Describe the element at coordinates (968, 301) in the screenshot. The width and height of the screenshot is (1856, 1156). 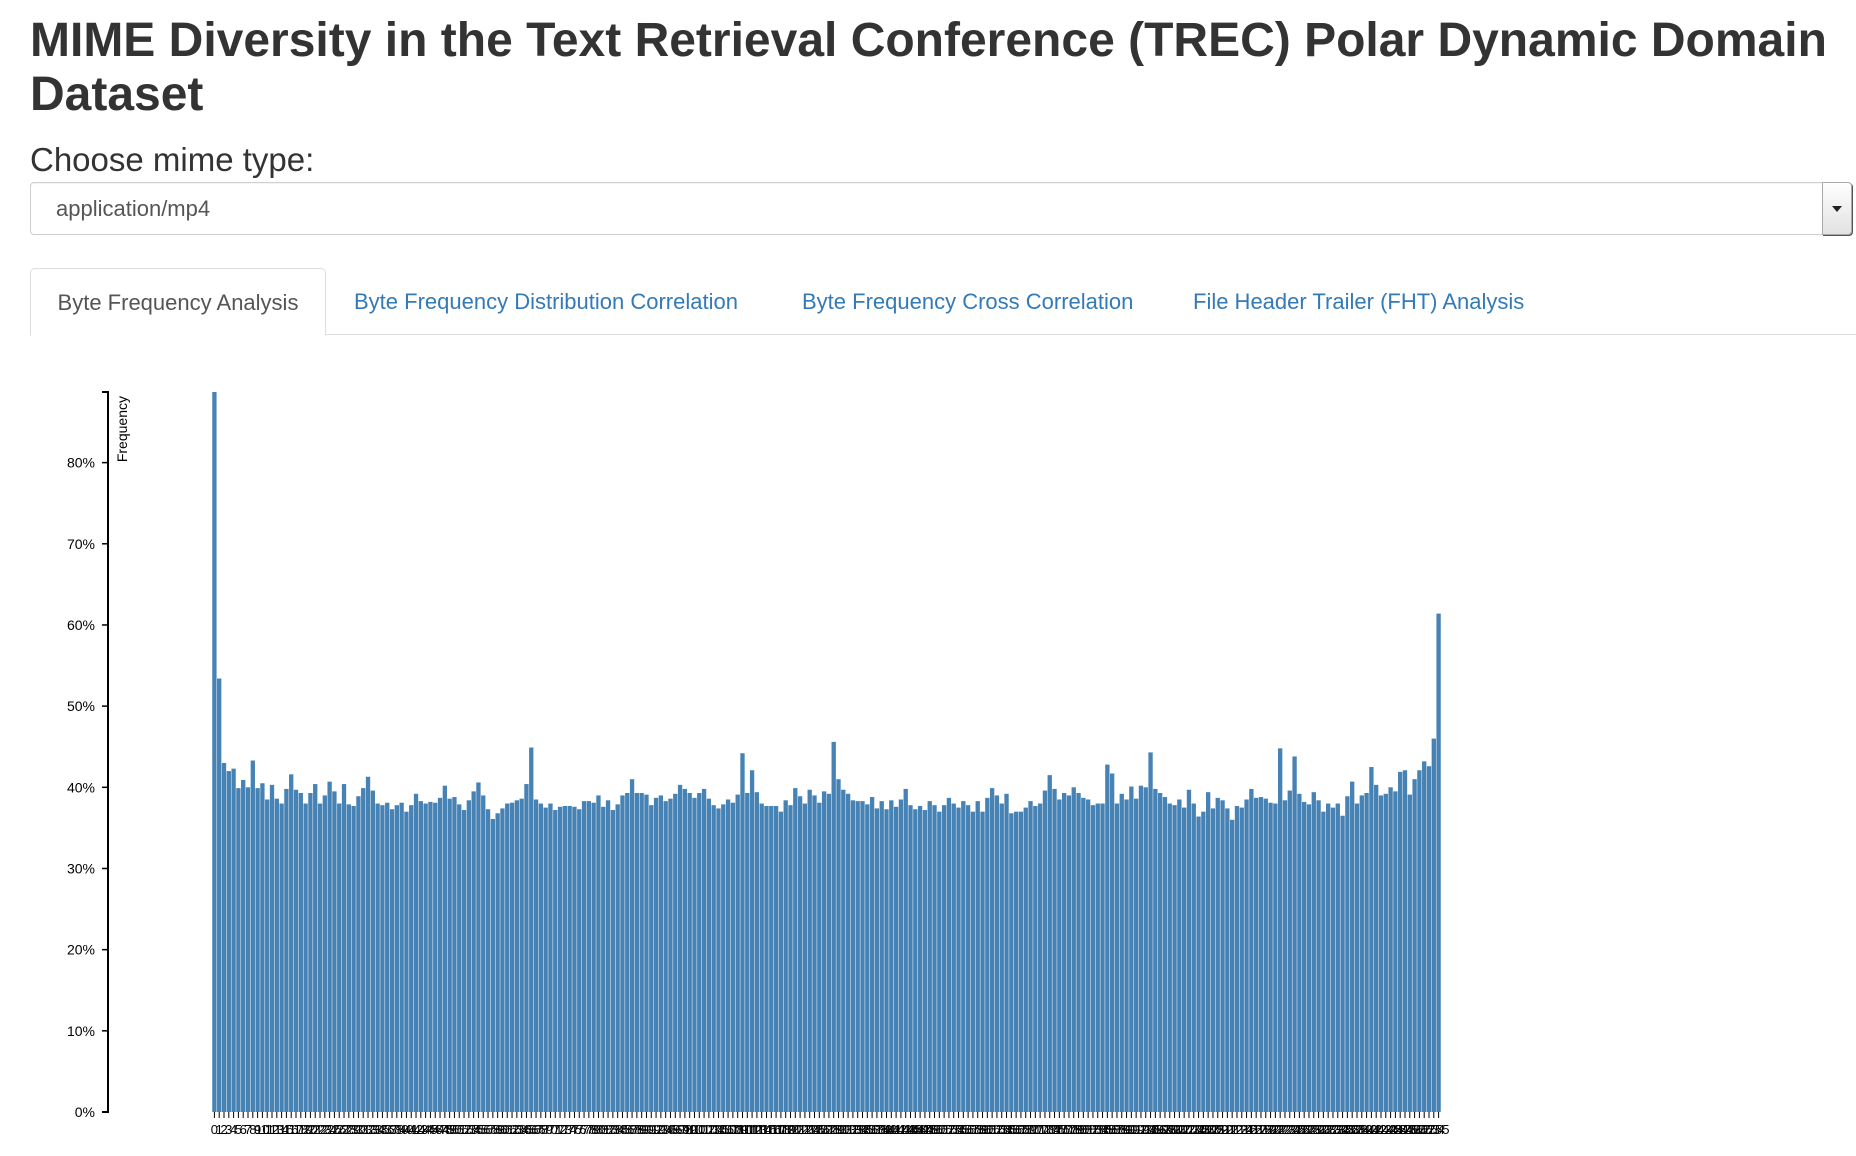
I see `tab-byte-frequency-cross-correlation: Byte Frequency Cross Correlation` at that location.